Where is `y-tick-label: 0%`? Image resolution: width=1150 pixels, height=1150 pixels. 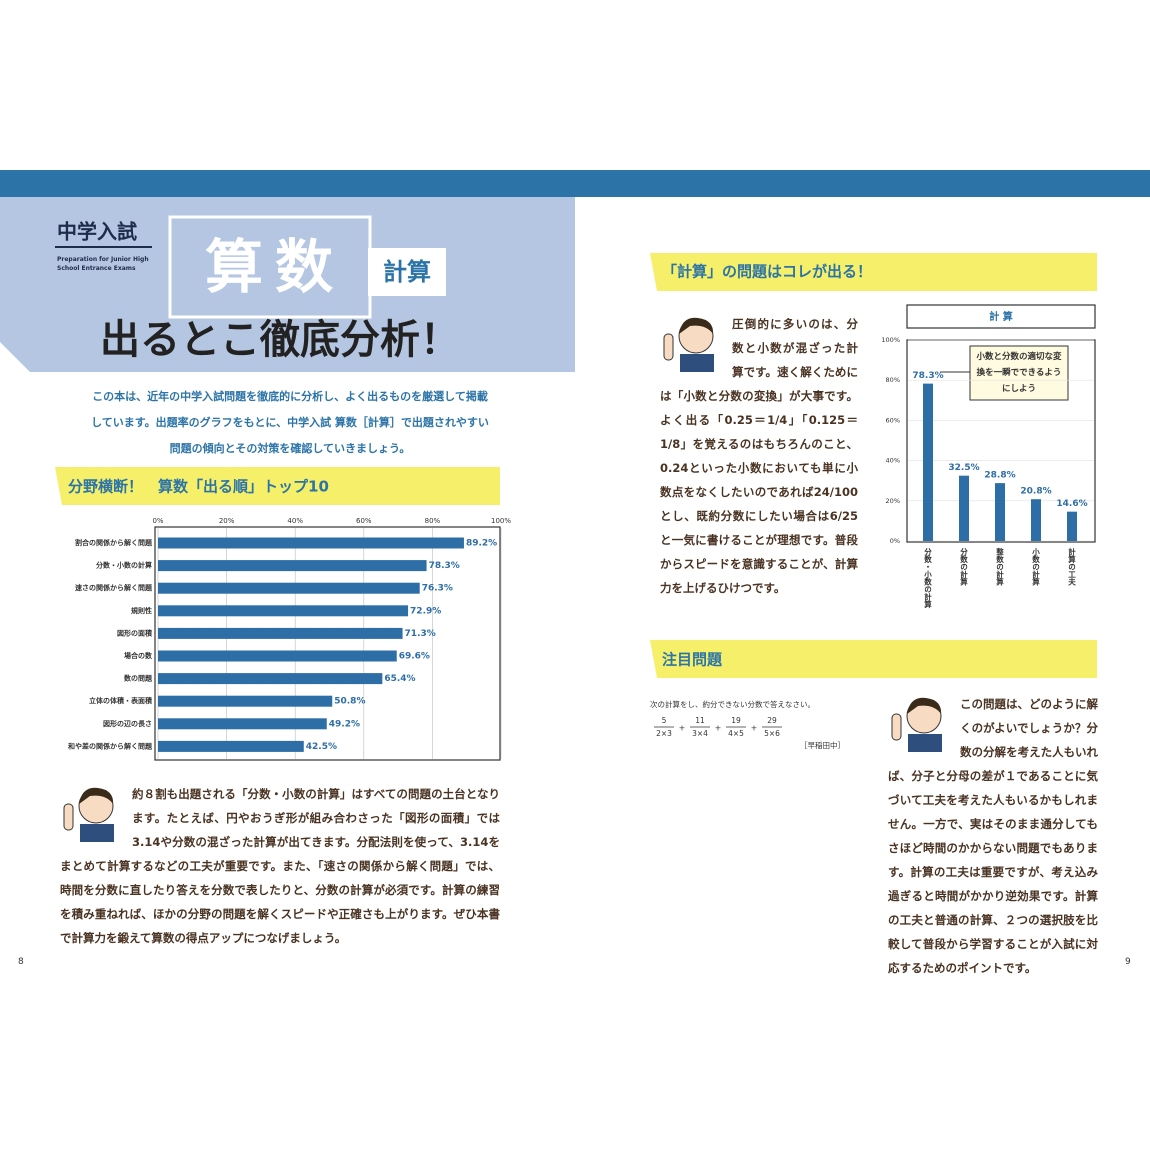 y-tick-label: 0% is located at coordinates (895, 541).